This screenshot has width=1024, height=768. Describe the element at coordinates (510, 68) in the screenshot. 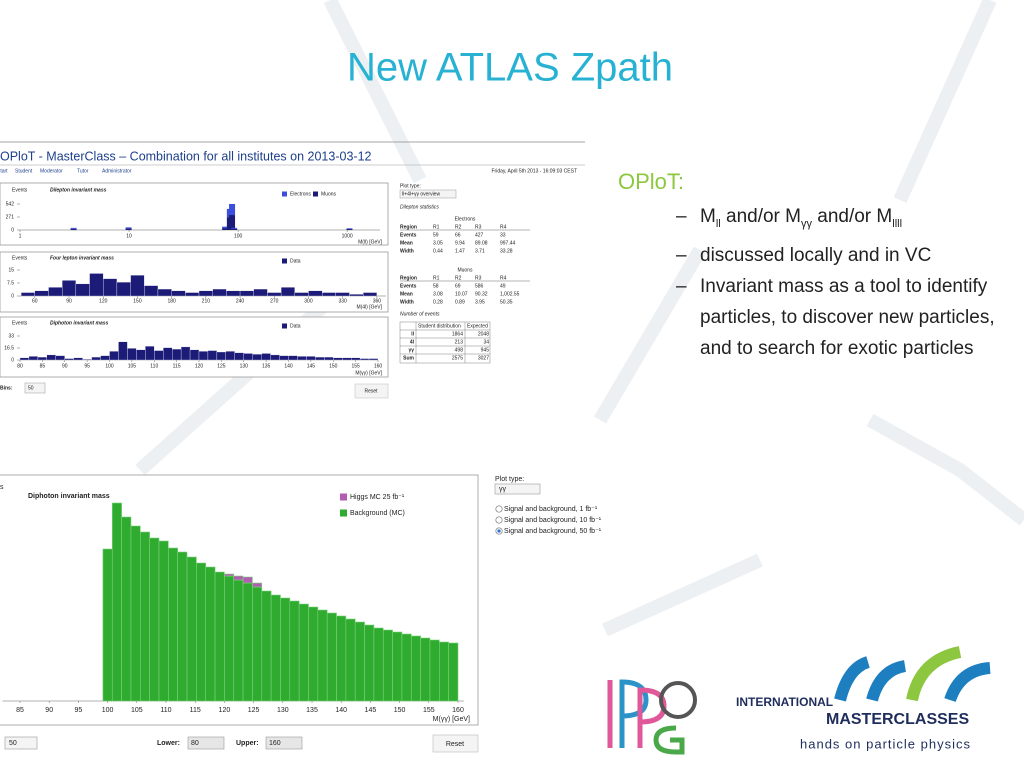

I see `slide-title: New ATLAS Zpath` at that location.